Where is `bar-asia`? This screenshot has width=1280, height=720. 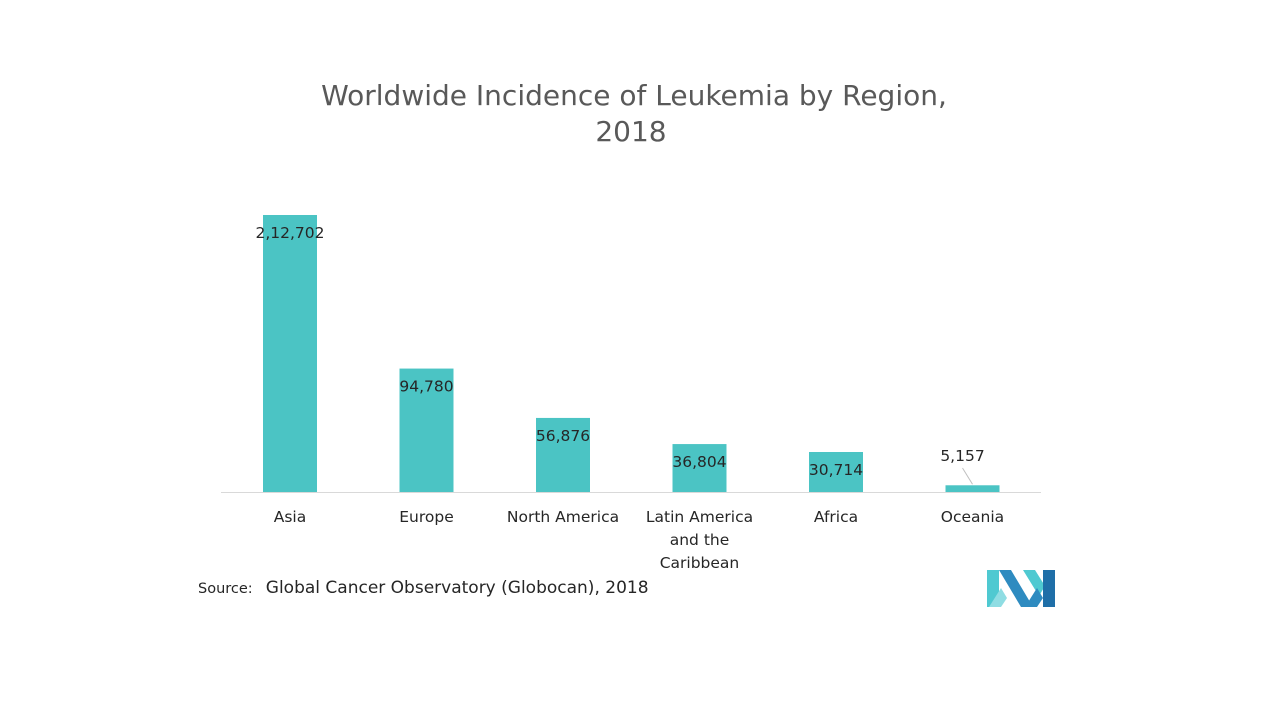
bar-asia is located at coordinates (290, 353).